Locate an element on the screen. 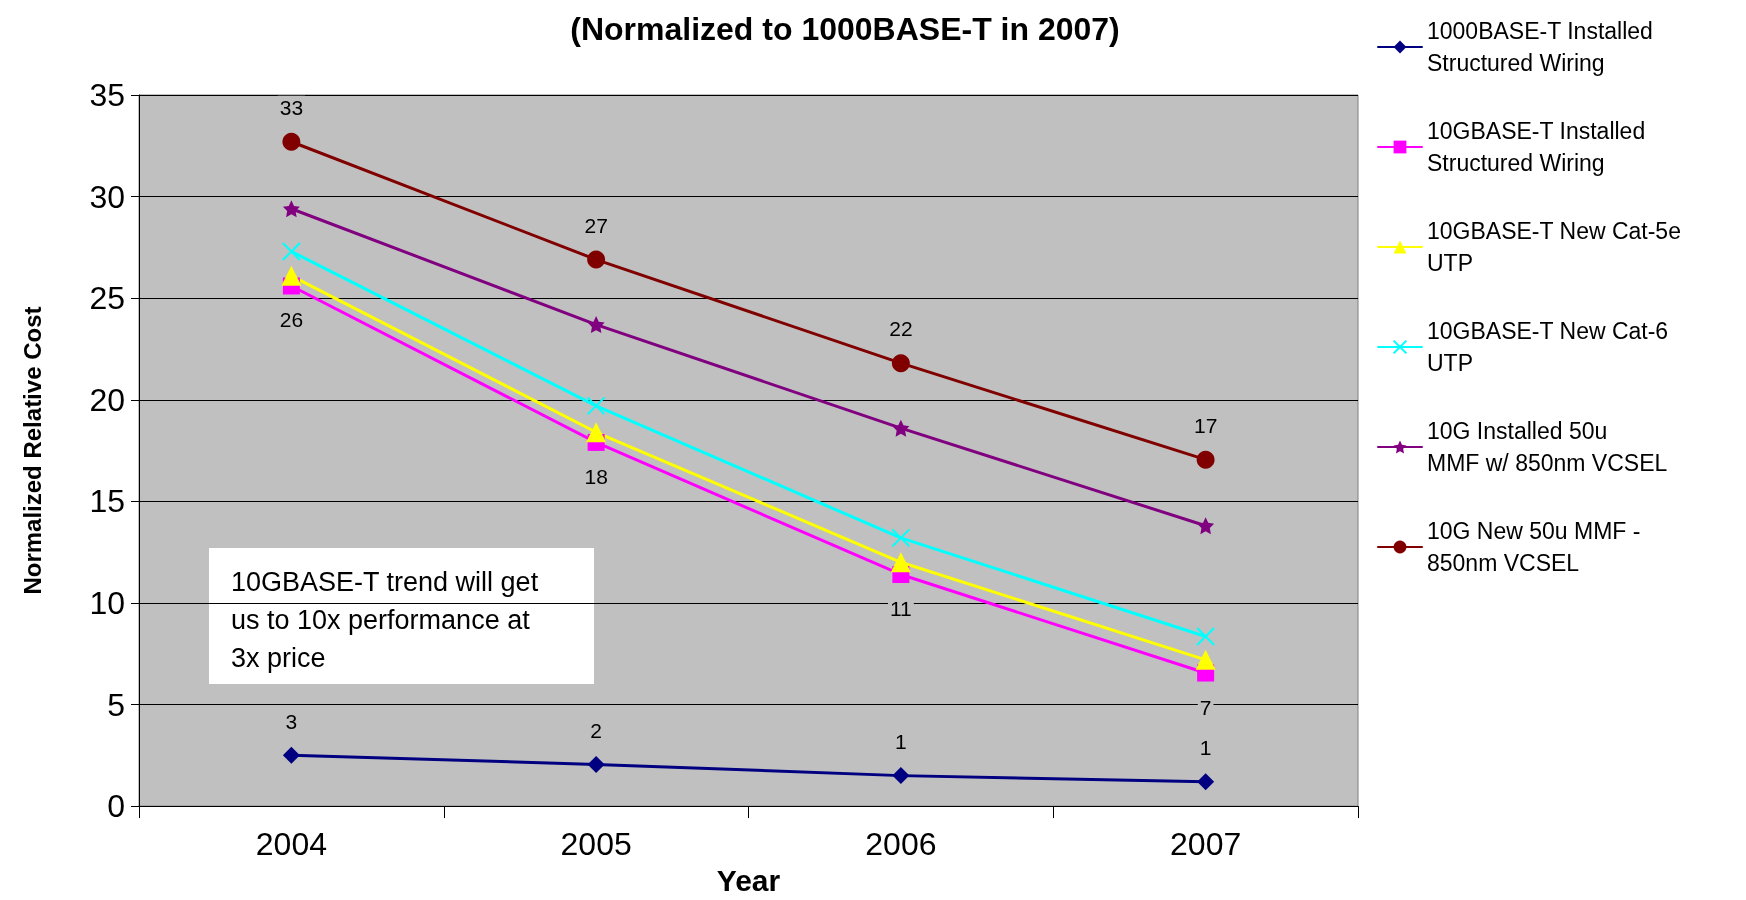  data-label: 26 is located at coordinates (291, 320).